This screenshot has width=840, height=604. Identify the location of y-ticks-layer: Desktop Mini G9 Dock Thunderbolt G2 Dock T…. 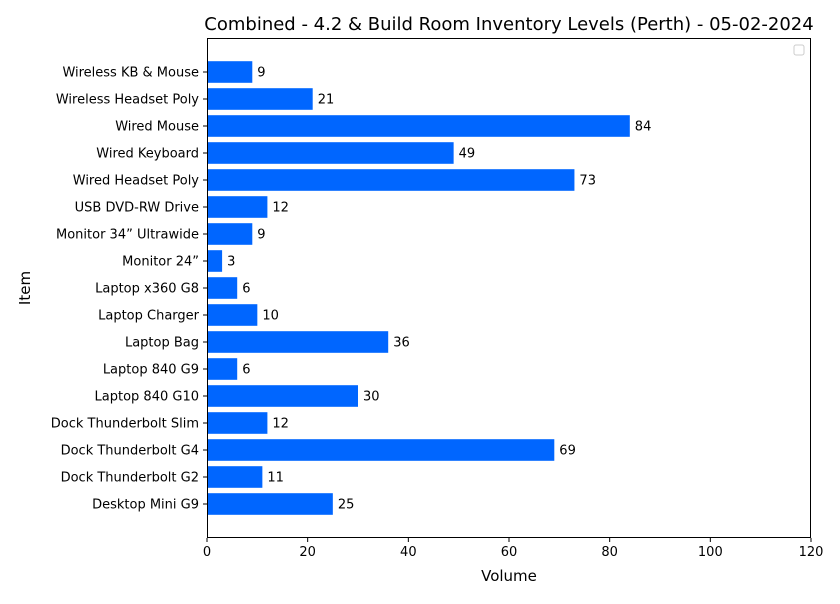
(129, 289).